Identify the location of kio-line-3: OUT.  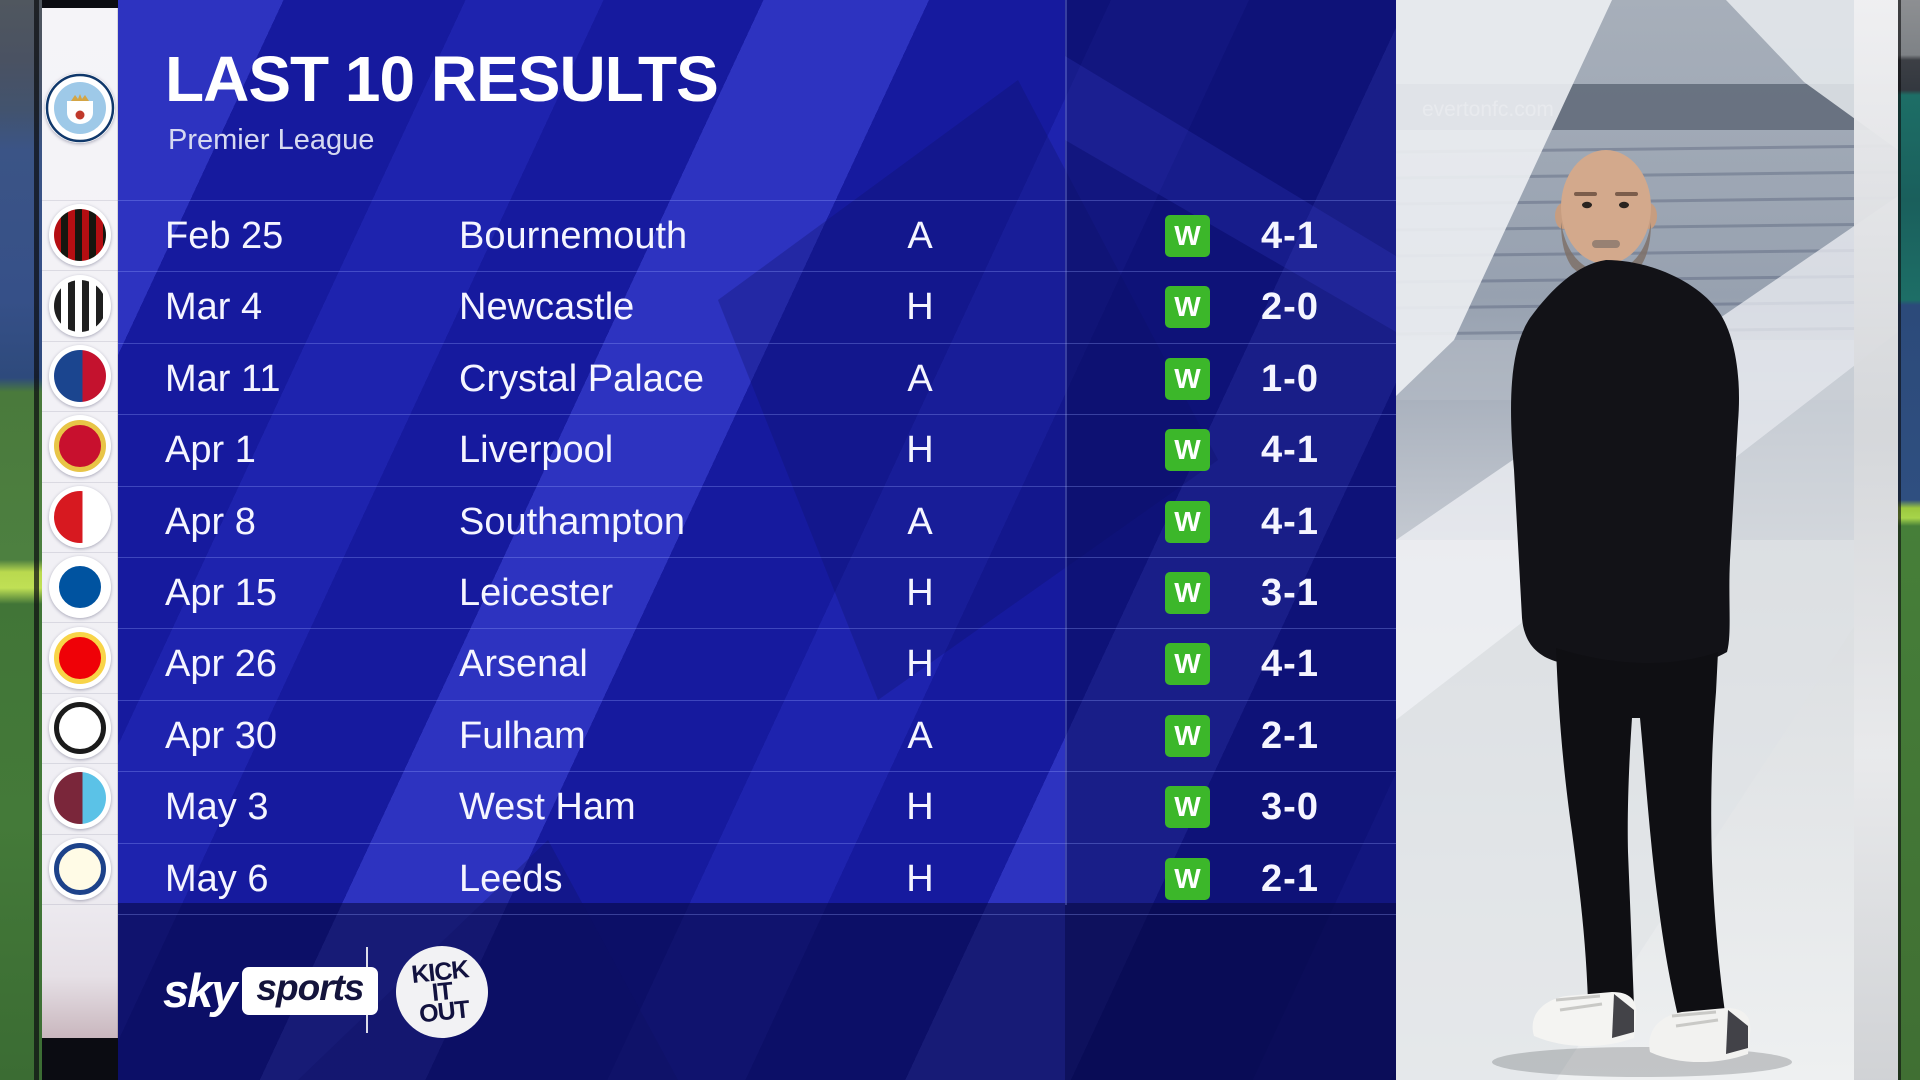
(444, 1012).